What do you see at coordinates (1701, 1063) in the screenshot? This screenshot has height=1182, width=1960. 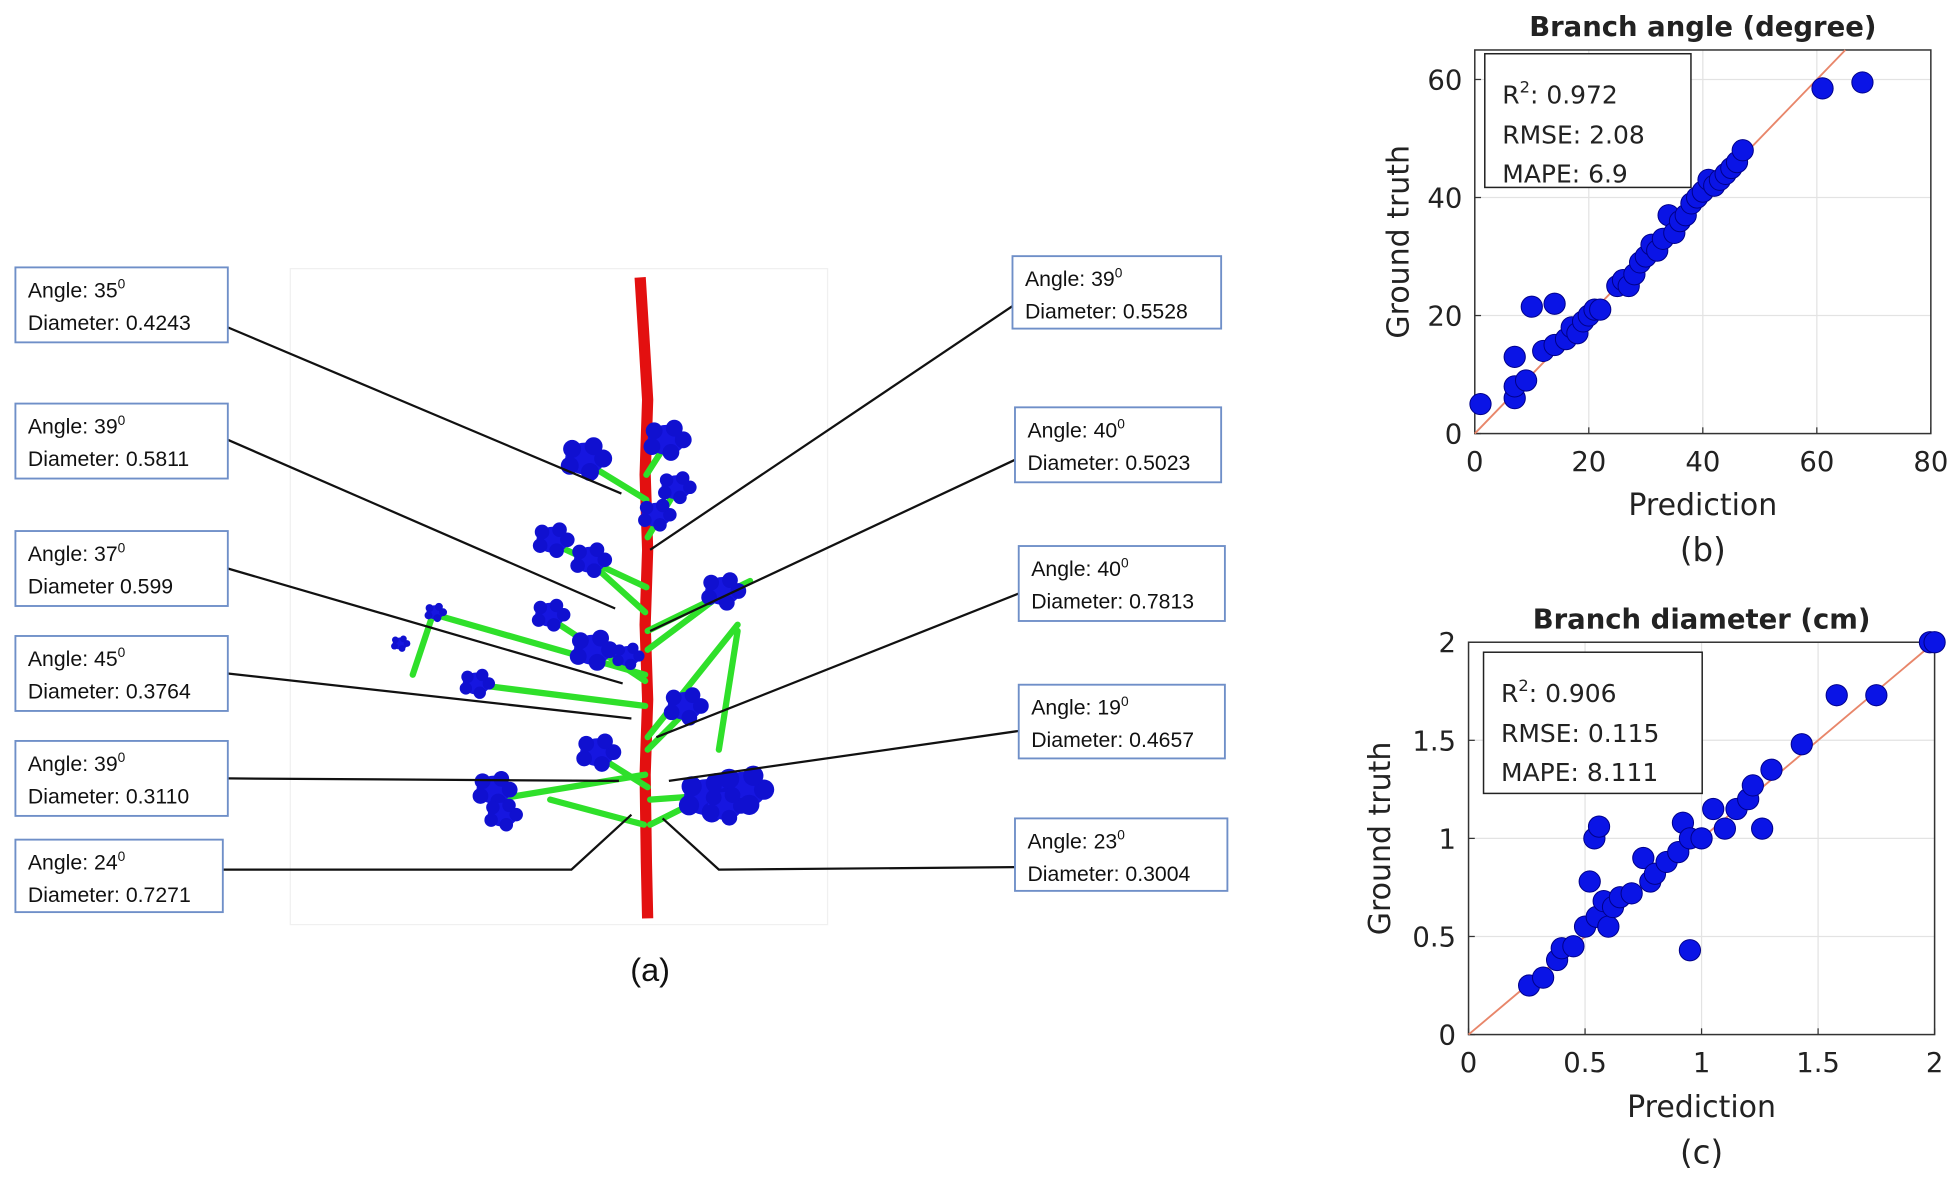 I see `x-tick-label: 1` at bounding box center [1701, 1063].